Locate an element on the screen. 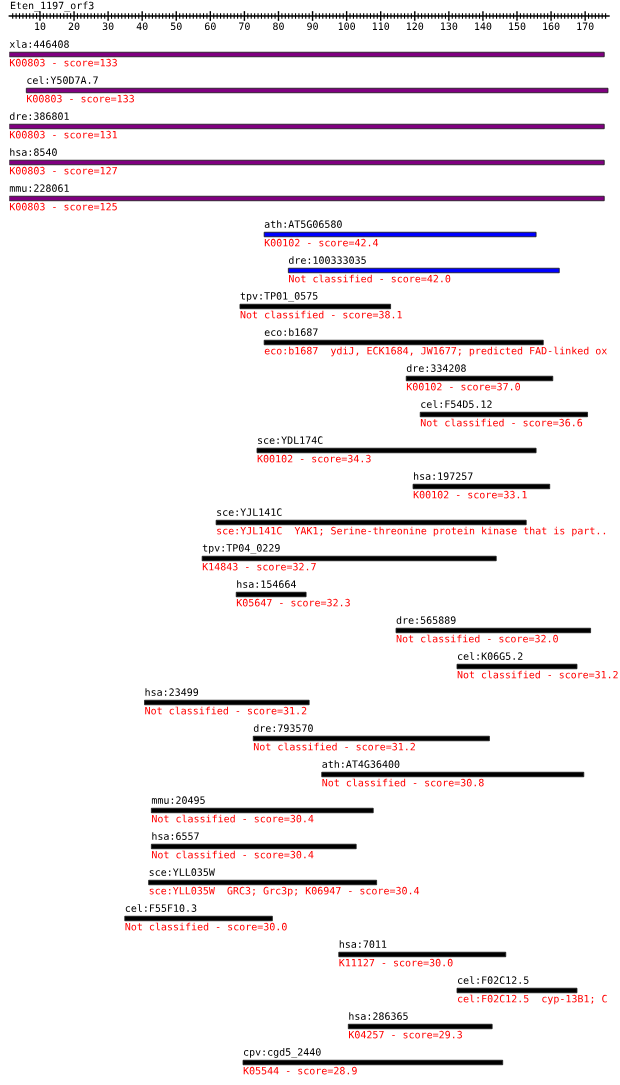 The height and width of the screenshot is (1085, 620). x-tick-label: 70 is located at coordinates (244, 26).